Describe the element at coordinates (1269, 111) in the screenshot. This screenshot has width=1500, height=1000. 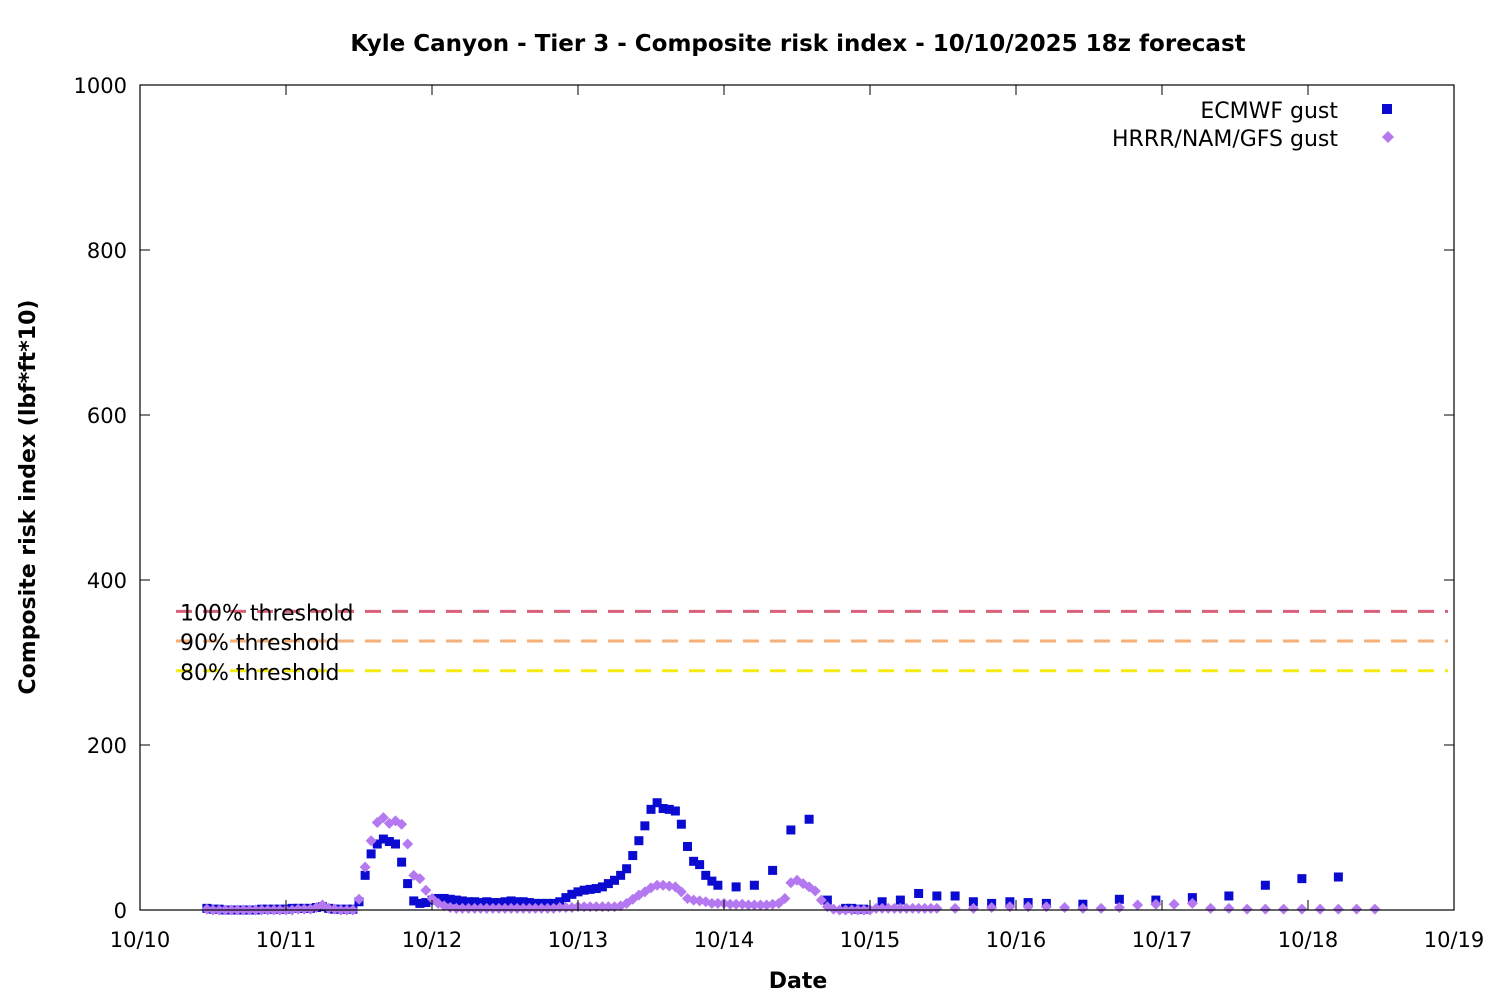
I see `legend-label-ecmwf: ECMWF gust` at that location.